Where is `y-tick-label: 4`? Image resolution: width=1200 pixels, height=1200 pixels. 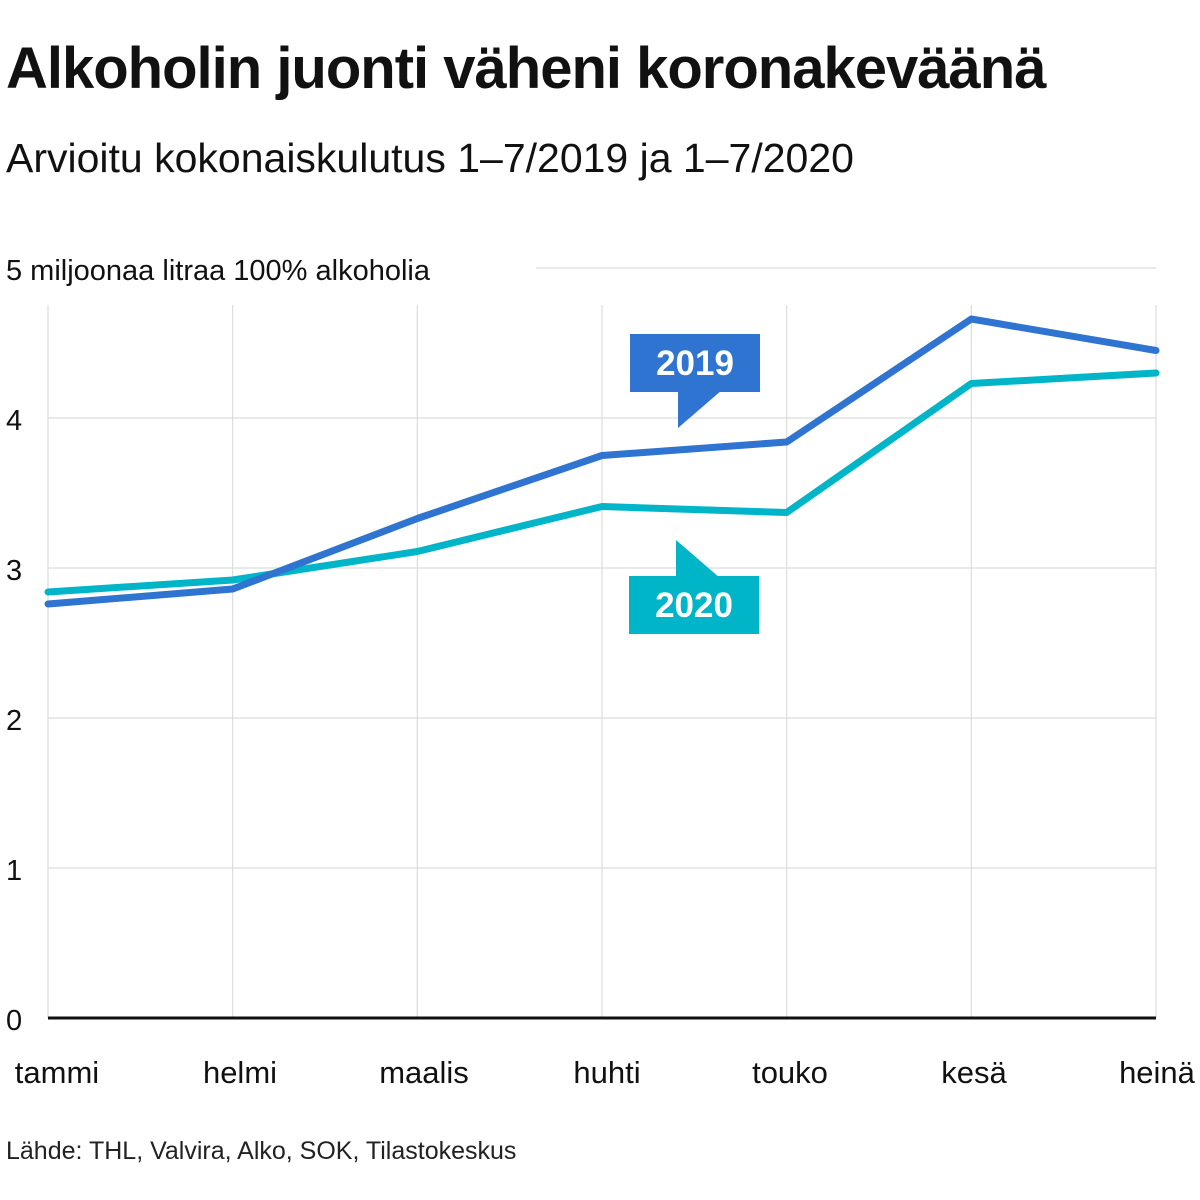
y-tick-label: 4 is located at coordinates (14, 421).